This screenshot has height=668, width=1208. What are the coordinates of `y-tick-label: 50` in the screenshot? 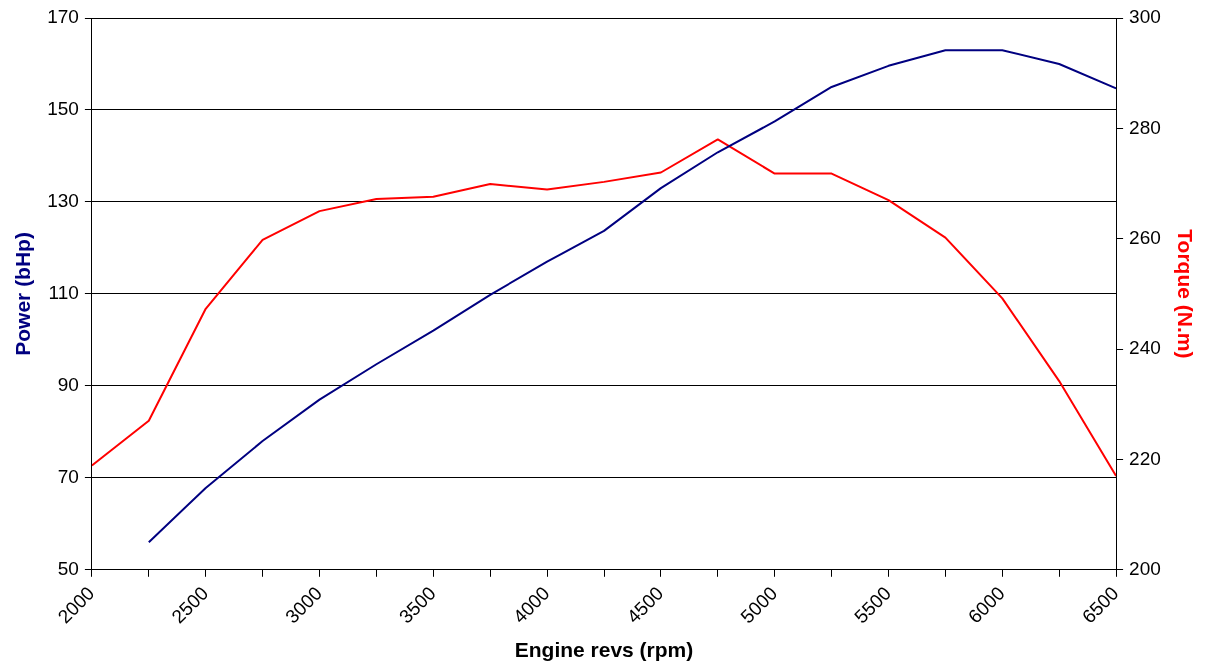 It's located at (68, 569).